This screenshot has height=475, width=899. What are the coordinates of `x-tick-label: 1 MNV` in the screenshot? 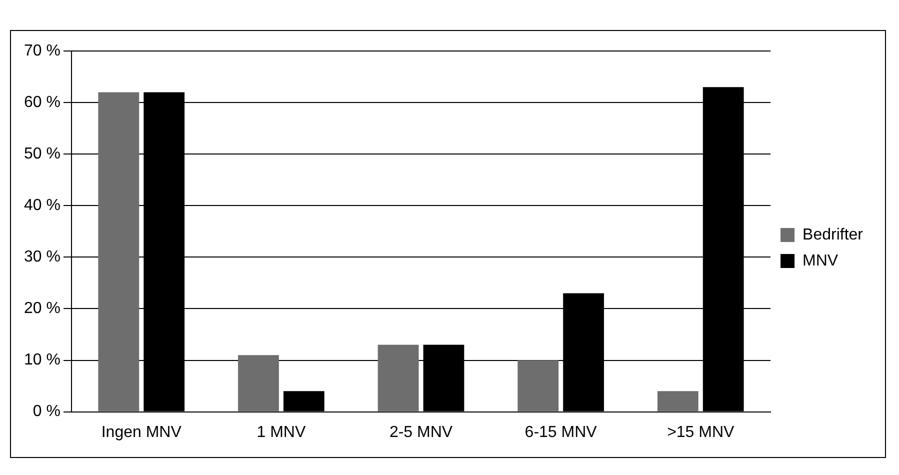 It's located at (281, 432).